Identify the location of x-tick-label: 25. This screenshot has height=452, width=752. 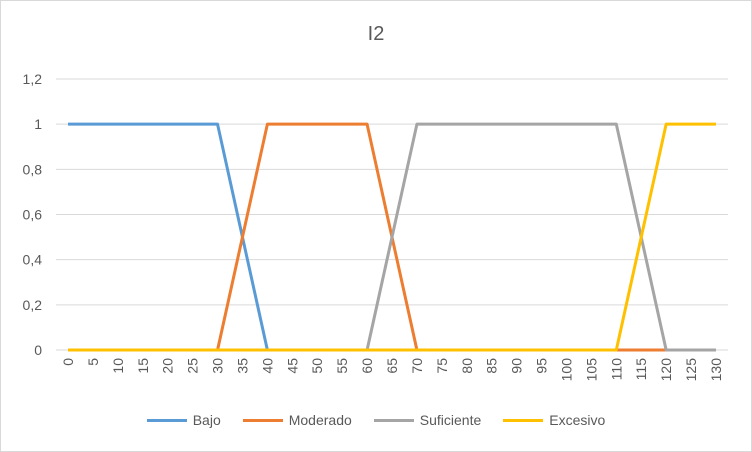
(193, 366).